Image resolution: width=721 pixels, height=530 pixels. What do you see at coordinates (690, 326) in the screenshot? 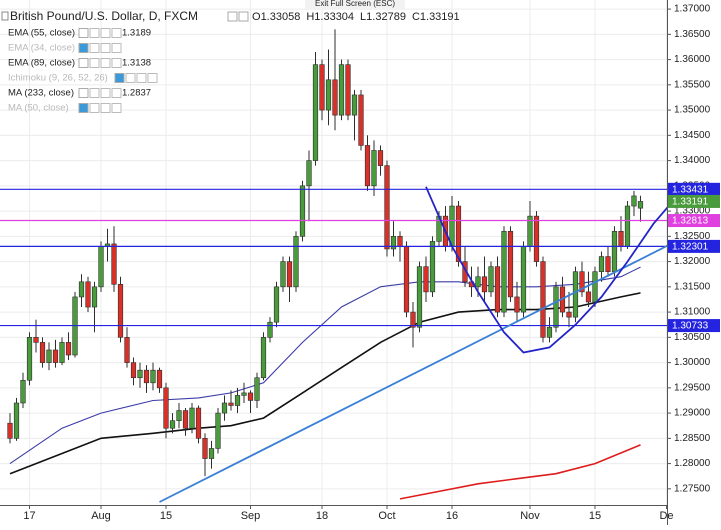
I see `price-label: 1.30733` at bounding box center [690, 326].